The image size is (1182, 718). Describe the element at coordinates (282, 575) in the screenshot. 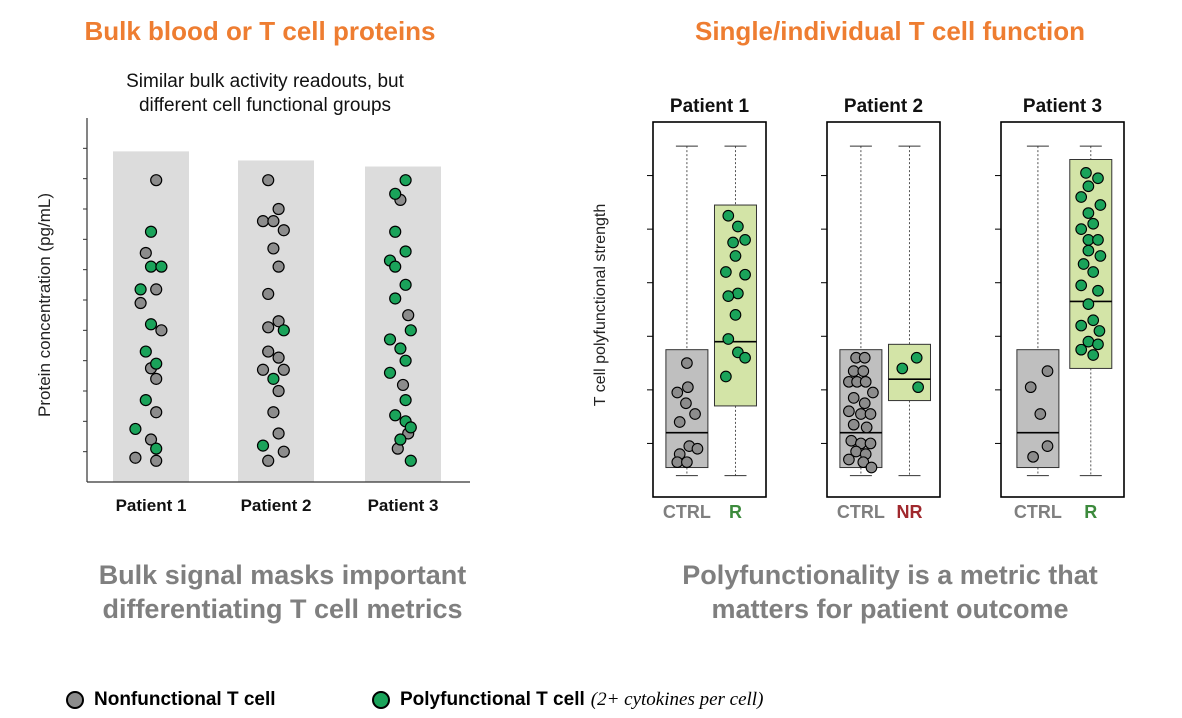

I see `left-takeaway-line1: Bulk signal masks important` at that location.